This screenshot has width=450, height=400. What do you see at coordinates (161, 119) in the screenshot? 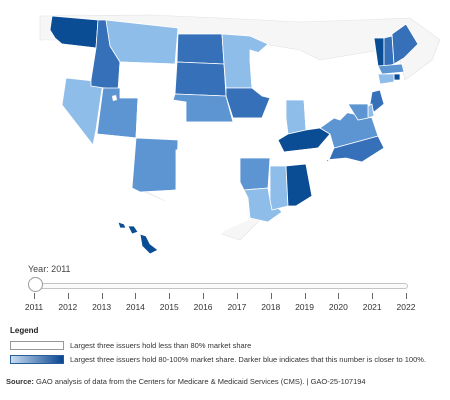
I see `state-co` at bounding box center [161, 119].